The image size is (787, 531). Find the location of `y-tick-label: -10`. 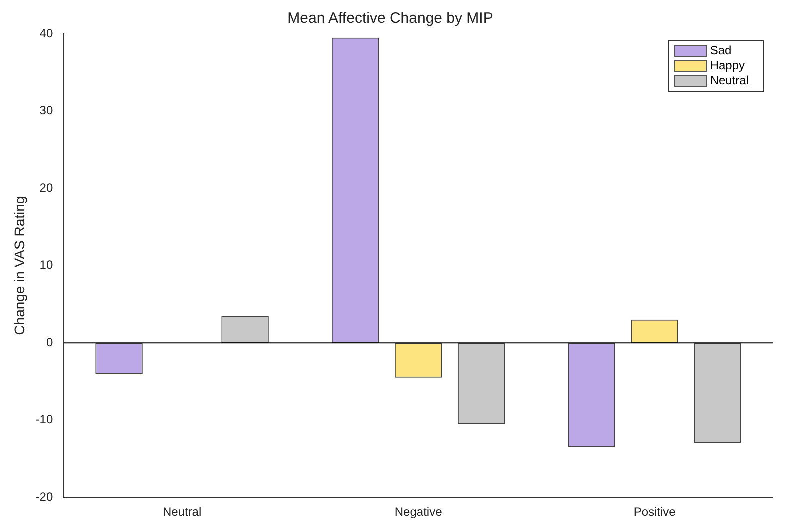

y-tick-label: -10 is located at coordinates (45, 419).